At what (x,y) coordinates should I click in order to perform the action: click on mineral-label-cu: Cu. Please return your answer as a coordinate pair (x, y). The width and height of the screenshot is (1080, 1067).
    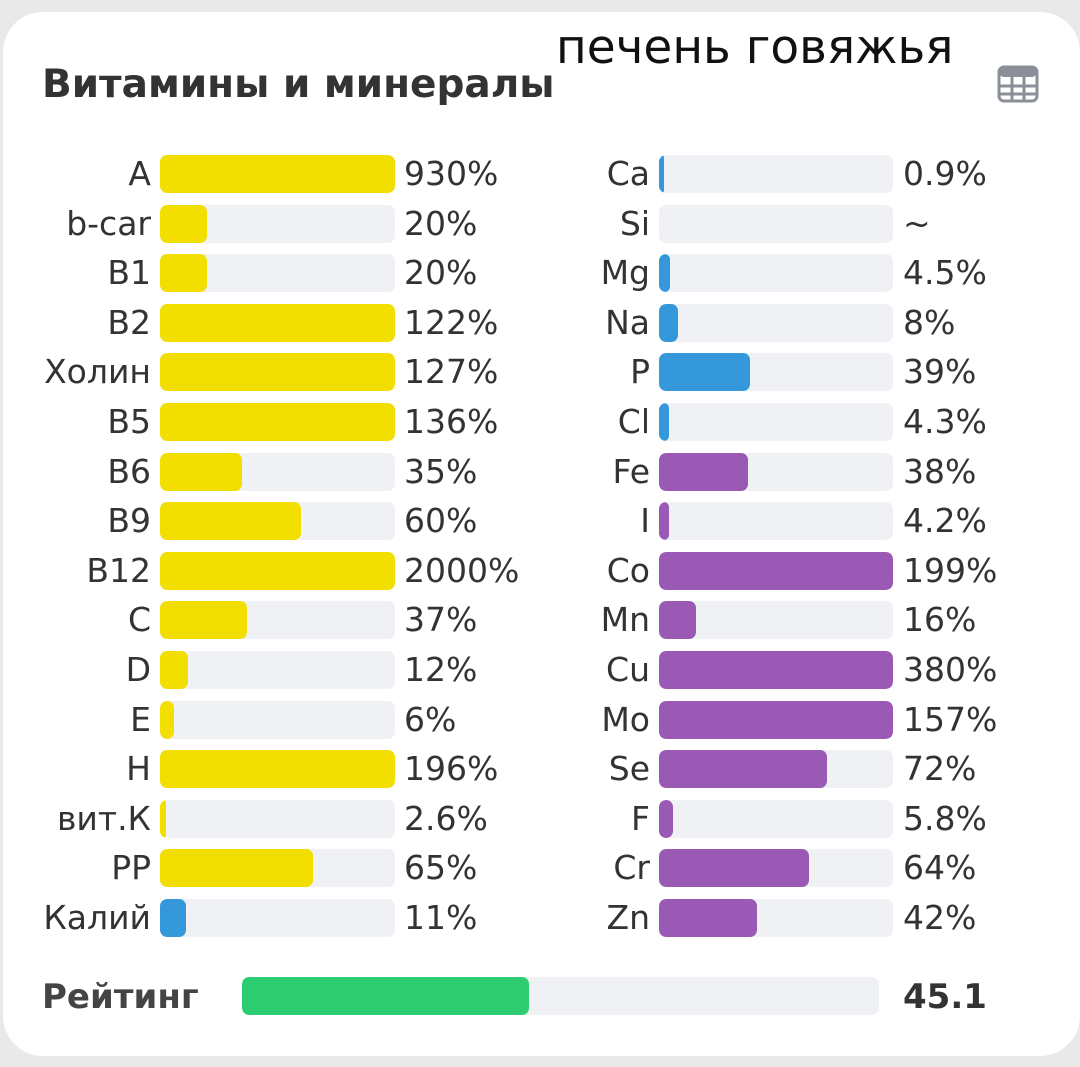
    Looking at the image, I should click on (628, 669).